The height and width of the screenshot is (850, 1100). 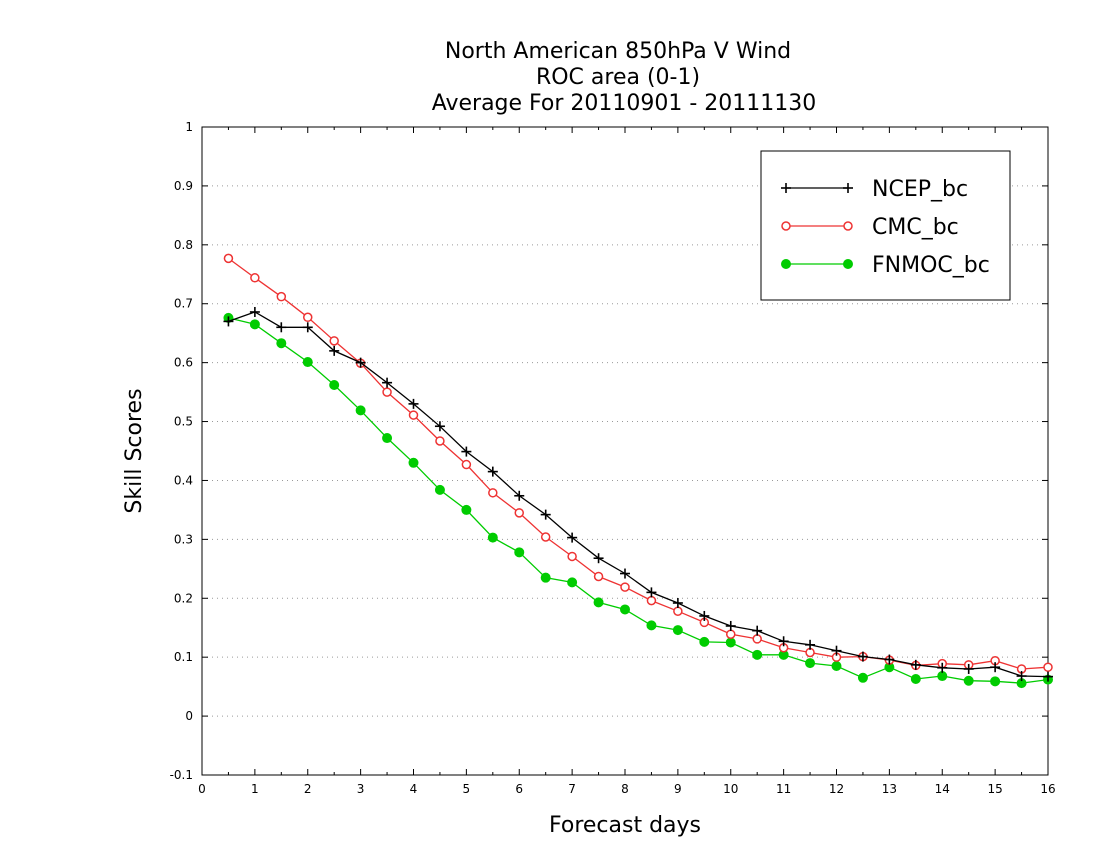 What do you see at coordinates (183, 539) in the screenshot?
I see `y-tick-label: 0.3` at bounding box center [183, 539].